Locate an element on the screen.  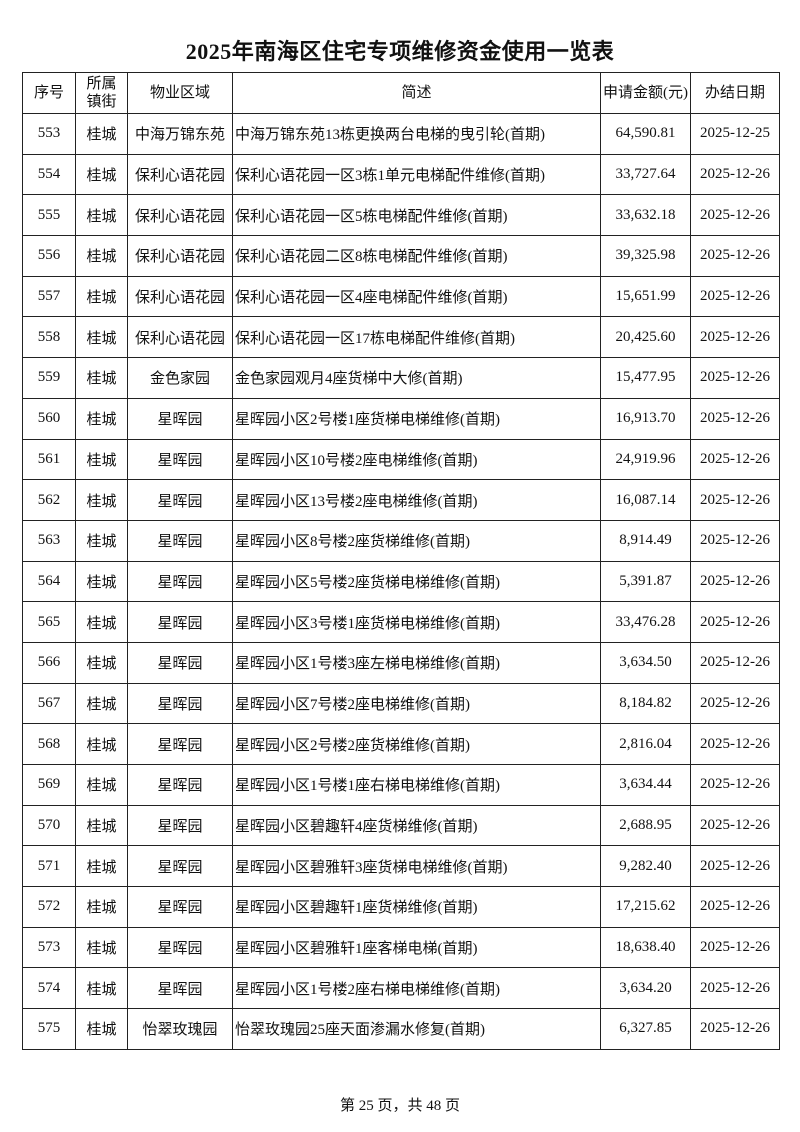
cell-description: 星晖园小区1号楼2座右梯电梯维修(首期) is located at coordinates (416, 988).